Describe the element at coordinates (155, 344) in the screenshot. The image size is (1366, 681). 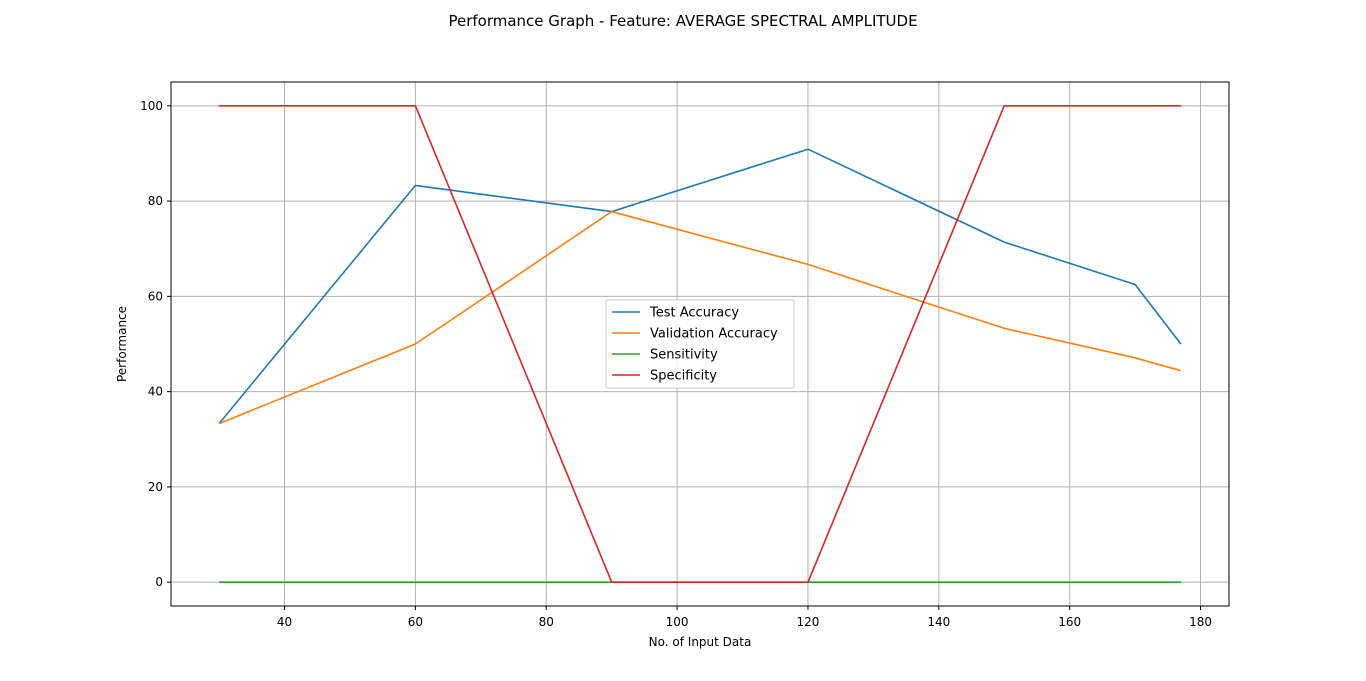
I see `y-axis-ticks: 0 20 40 60 80 100` at that location.